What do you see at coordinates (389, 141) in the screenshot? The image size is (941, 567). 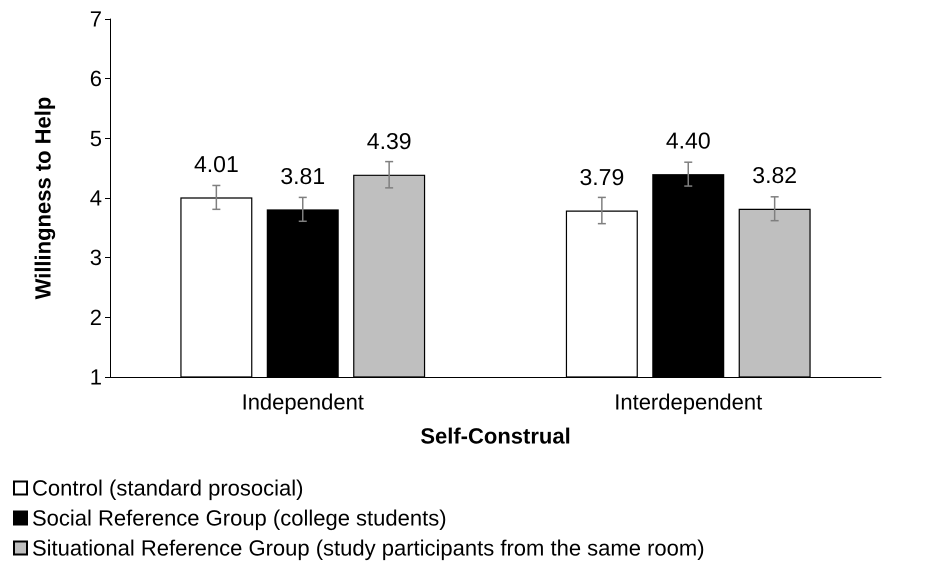 I see `data-label: 4.39` at bounding box center [389, 141].